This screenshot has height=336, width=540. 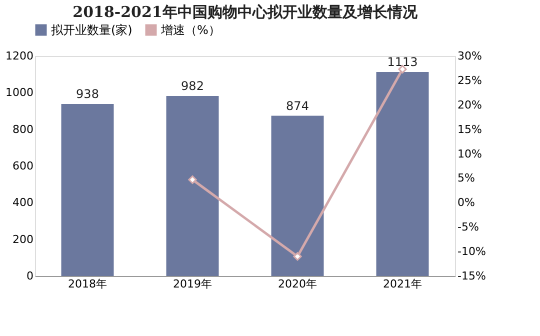 I want to click on y2-tick-label: 20%, so click(x=470, y=105).